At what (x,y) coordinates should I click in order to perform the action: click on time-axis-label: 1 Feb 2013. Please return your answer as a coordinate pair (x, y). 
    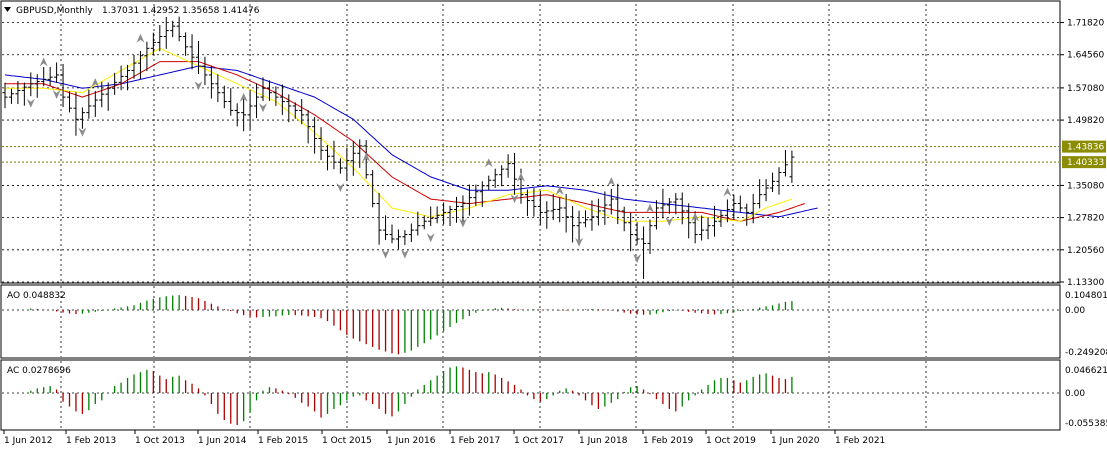
    Looking at the image, I should click on (91, 441).